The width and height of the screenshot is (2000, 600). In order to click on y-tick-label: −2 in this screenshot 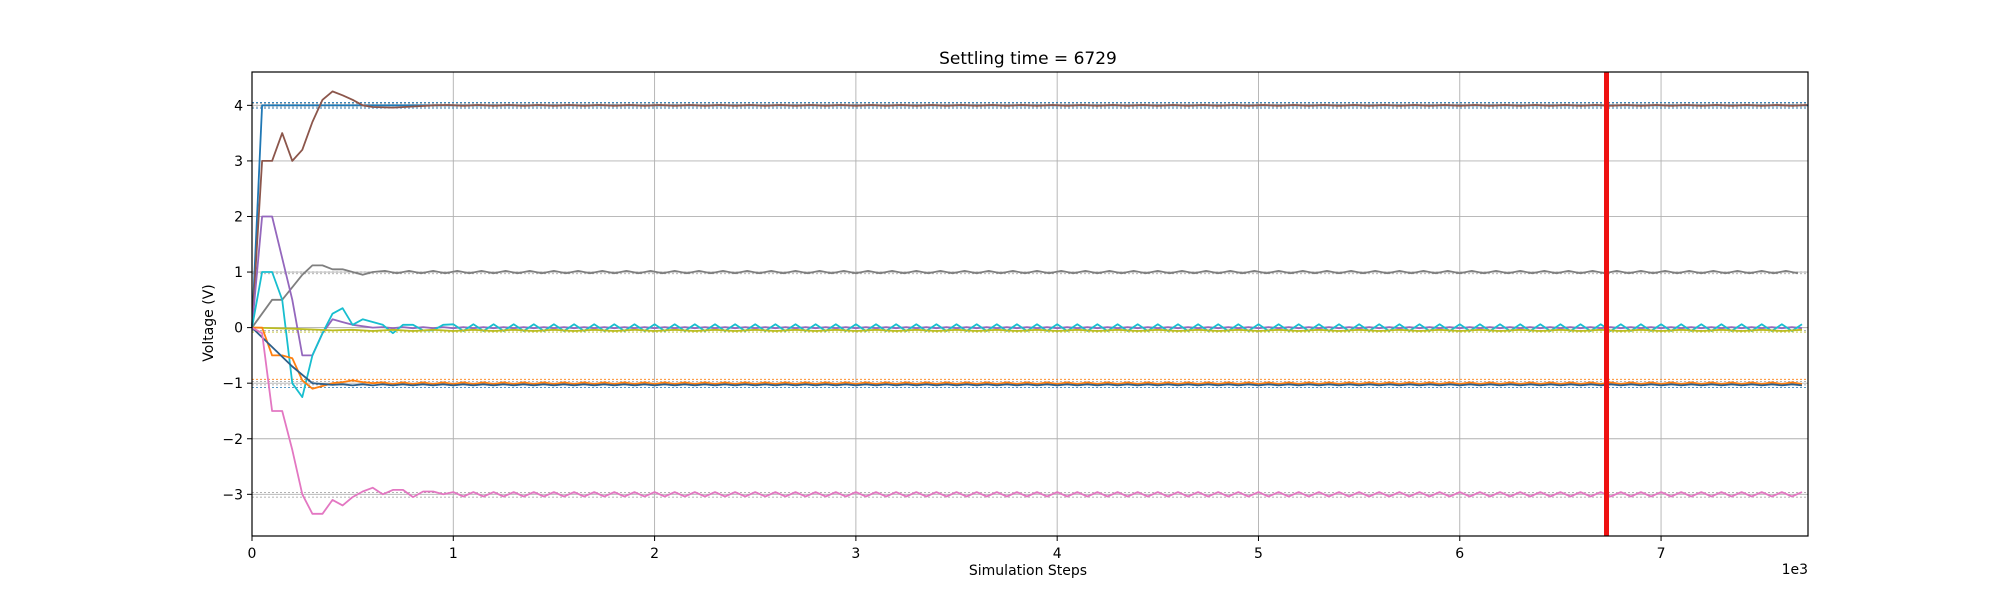, I will do `click(232, 440)`.